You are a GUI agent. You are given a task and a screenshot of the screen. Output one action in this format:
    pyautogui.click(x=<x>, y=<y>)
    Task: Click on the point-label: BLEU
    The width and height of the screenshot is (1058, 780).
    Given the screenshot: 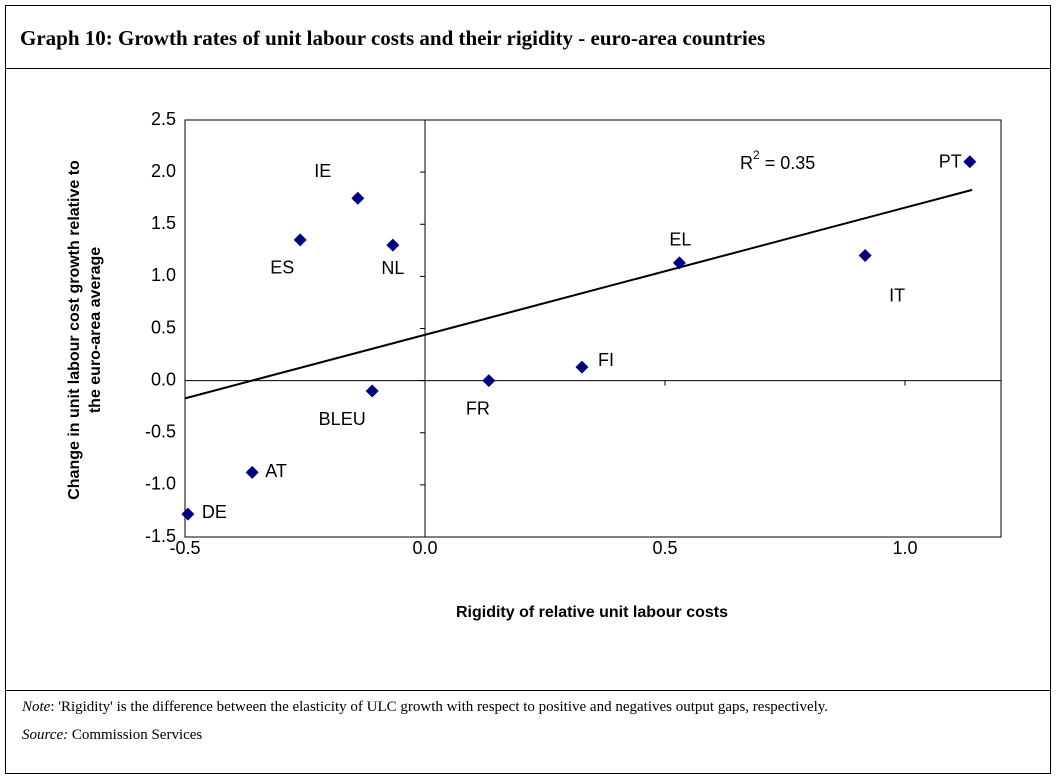 What is the action you would take?
    pyautogui.click(x=342, y=419)
    